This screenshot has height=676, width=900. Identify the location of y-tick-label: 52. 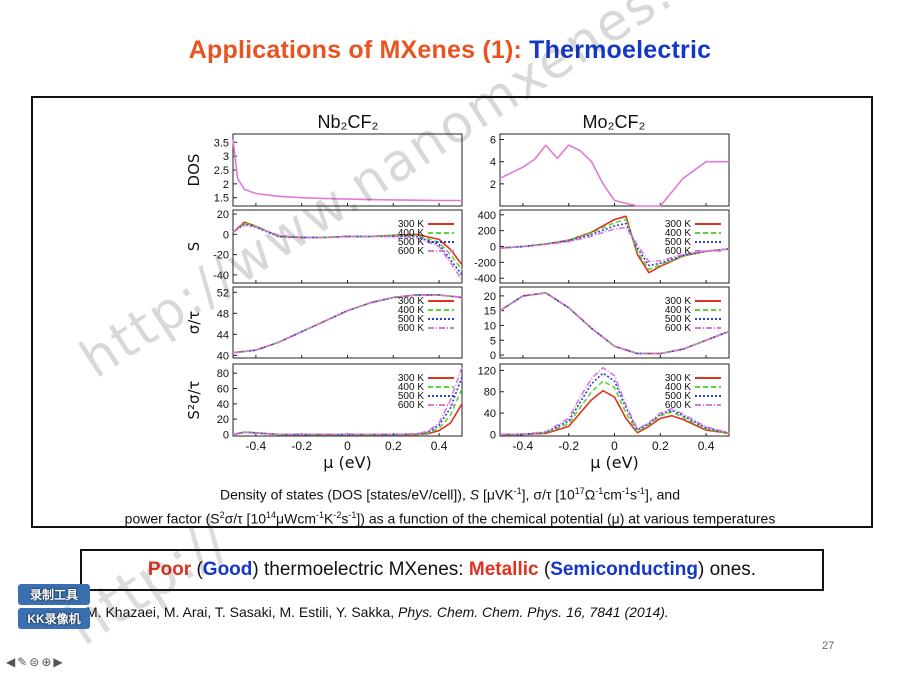
(223, 293).